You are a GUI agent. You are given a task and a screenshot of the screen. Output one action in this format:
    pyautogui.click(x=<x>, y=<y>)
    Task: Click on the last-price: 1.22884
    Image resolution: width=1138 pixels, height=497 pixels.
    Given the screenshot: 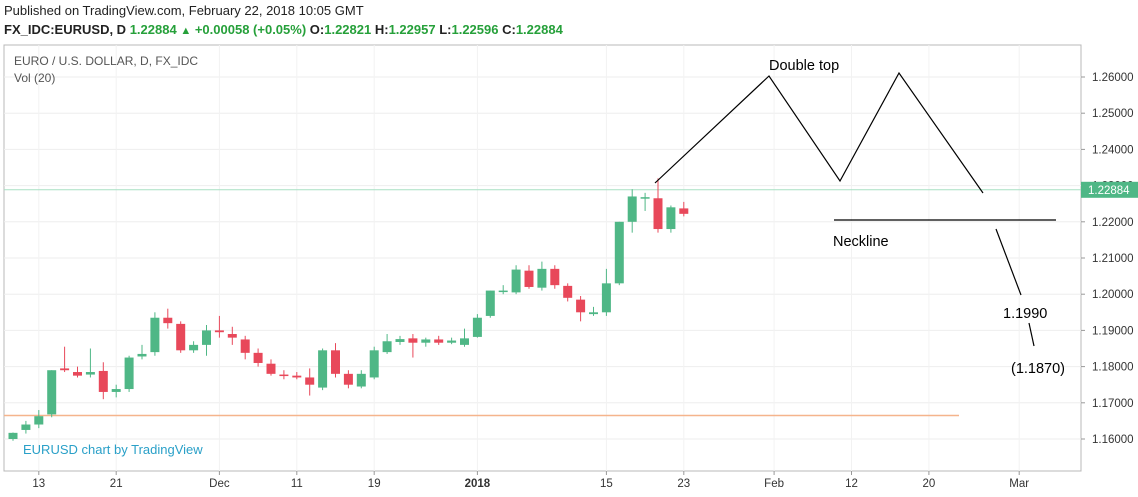 What is the action you would take?
    pyautogui.click(x=153, y=29)
    